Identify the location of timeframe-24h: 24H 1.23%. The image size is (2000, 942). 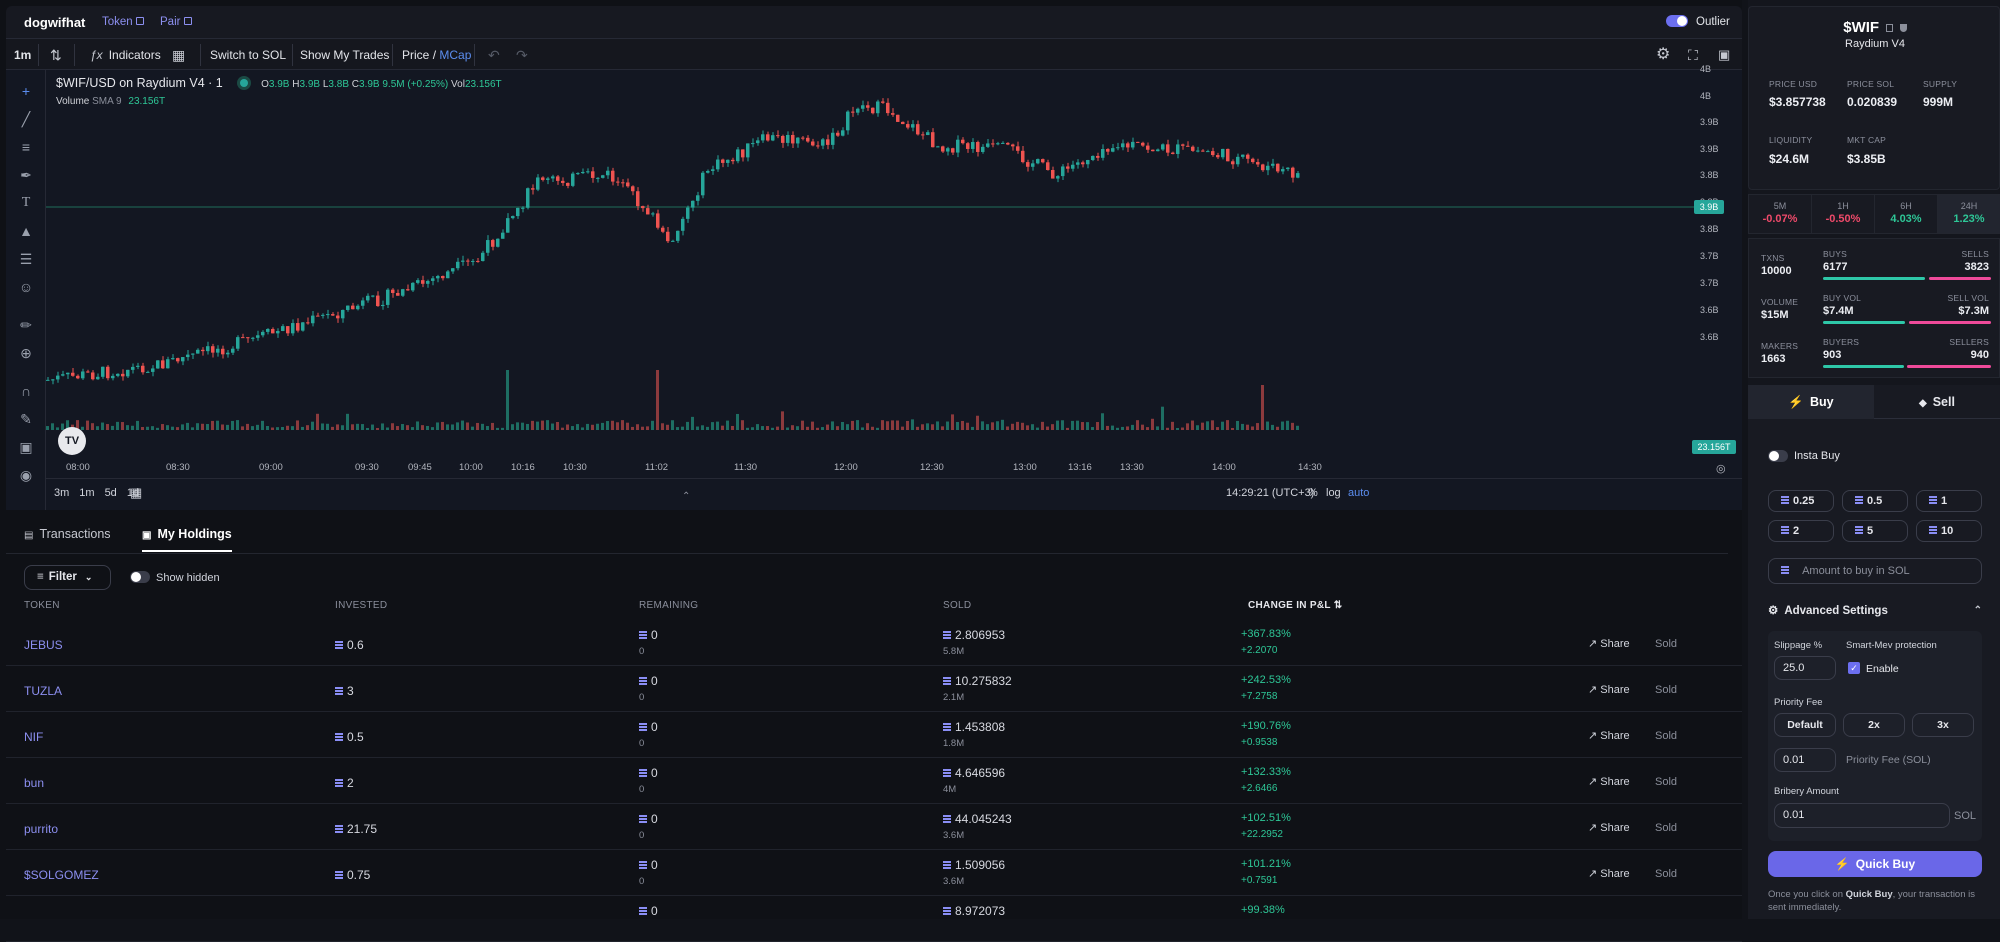
(1969, 214).